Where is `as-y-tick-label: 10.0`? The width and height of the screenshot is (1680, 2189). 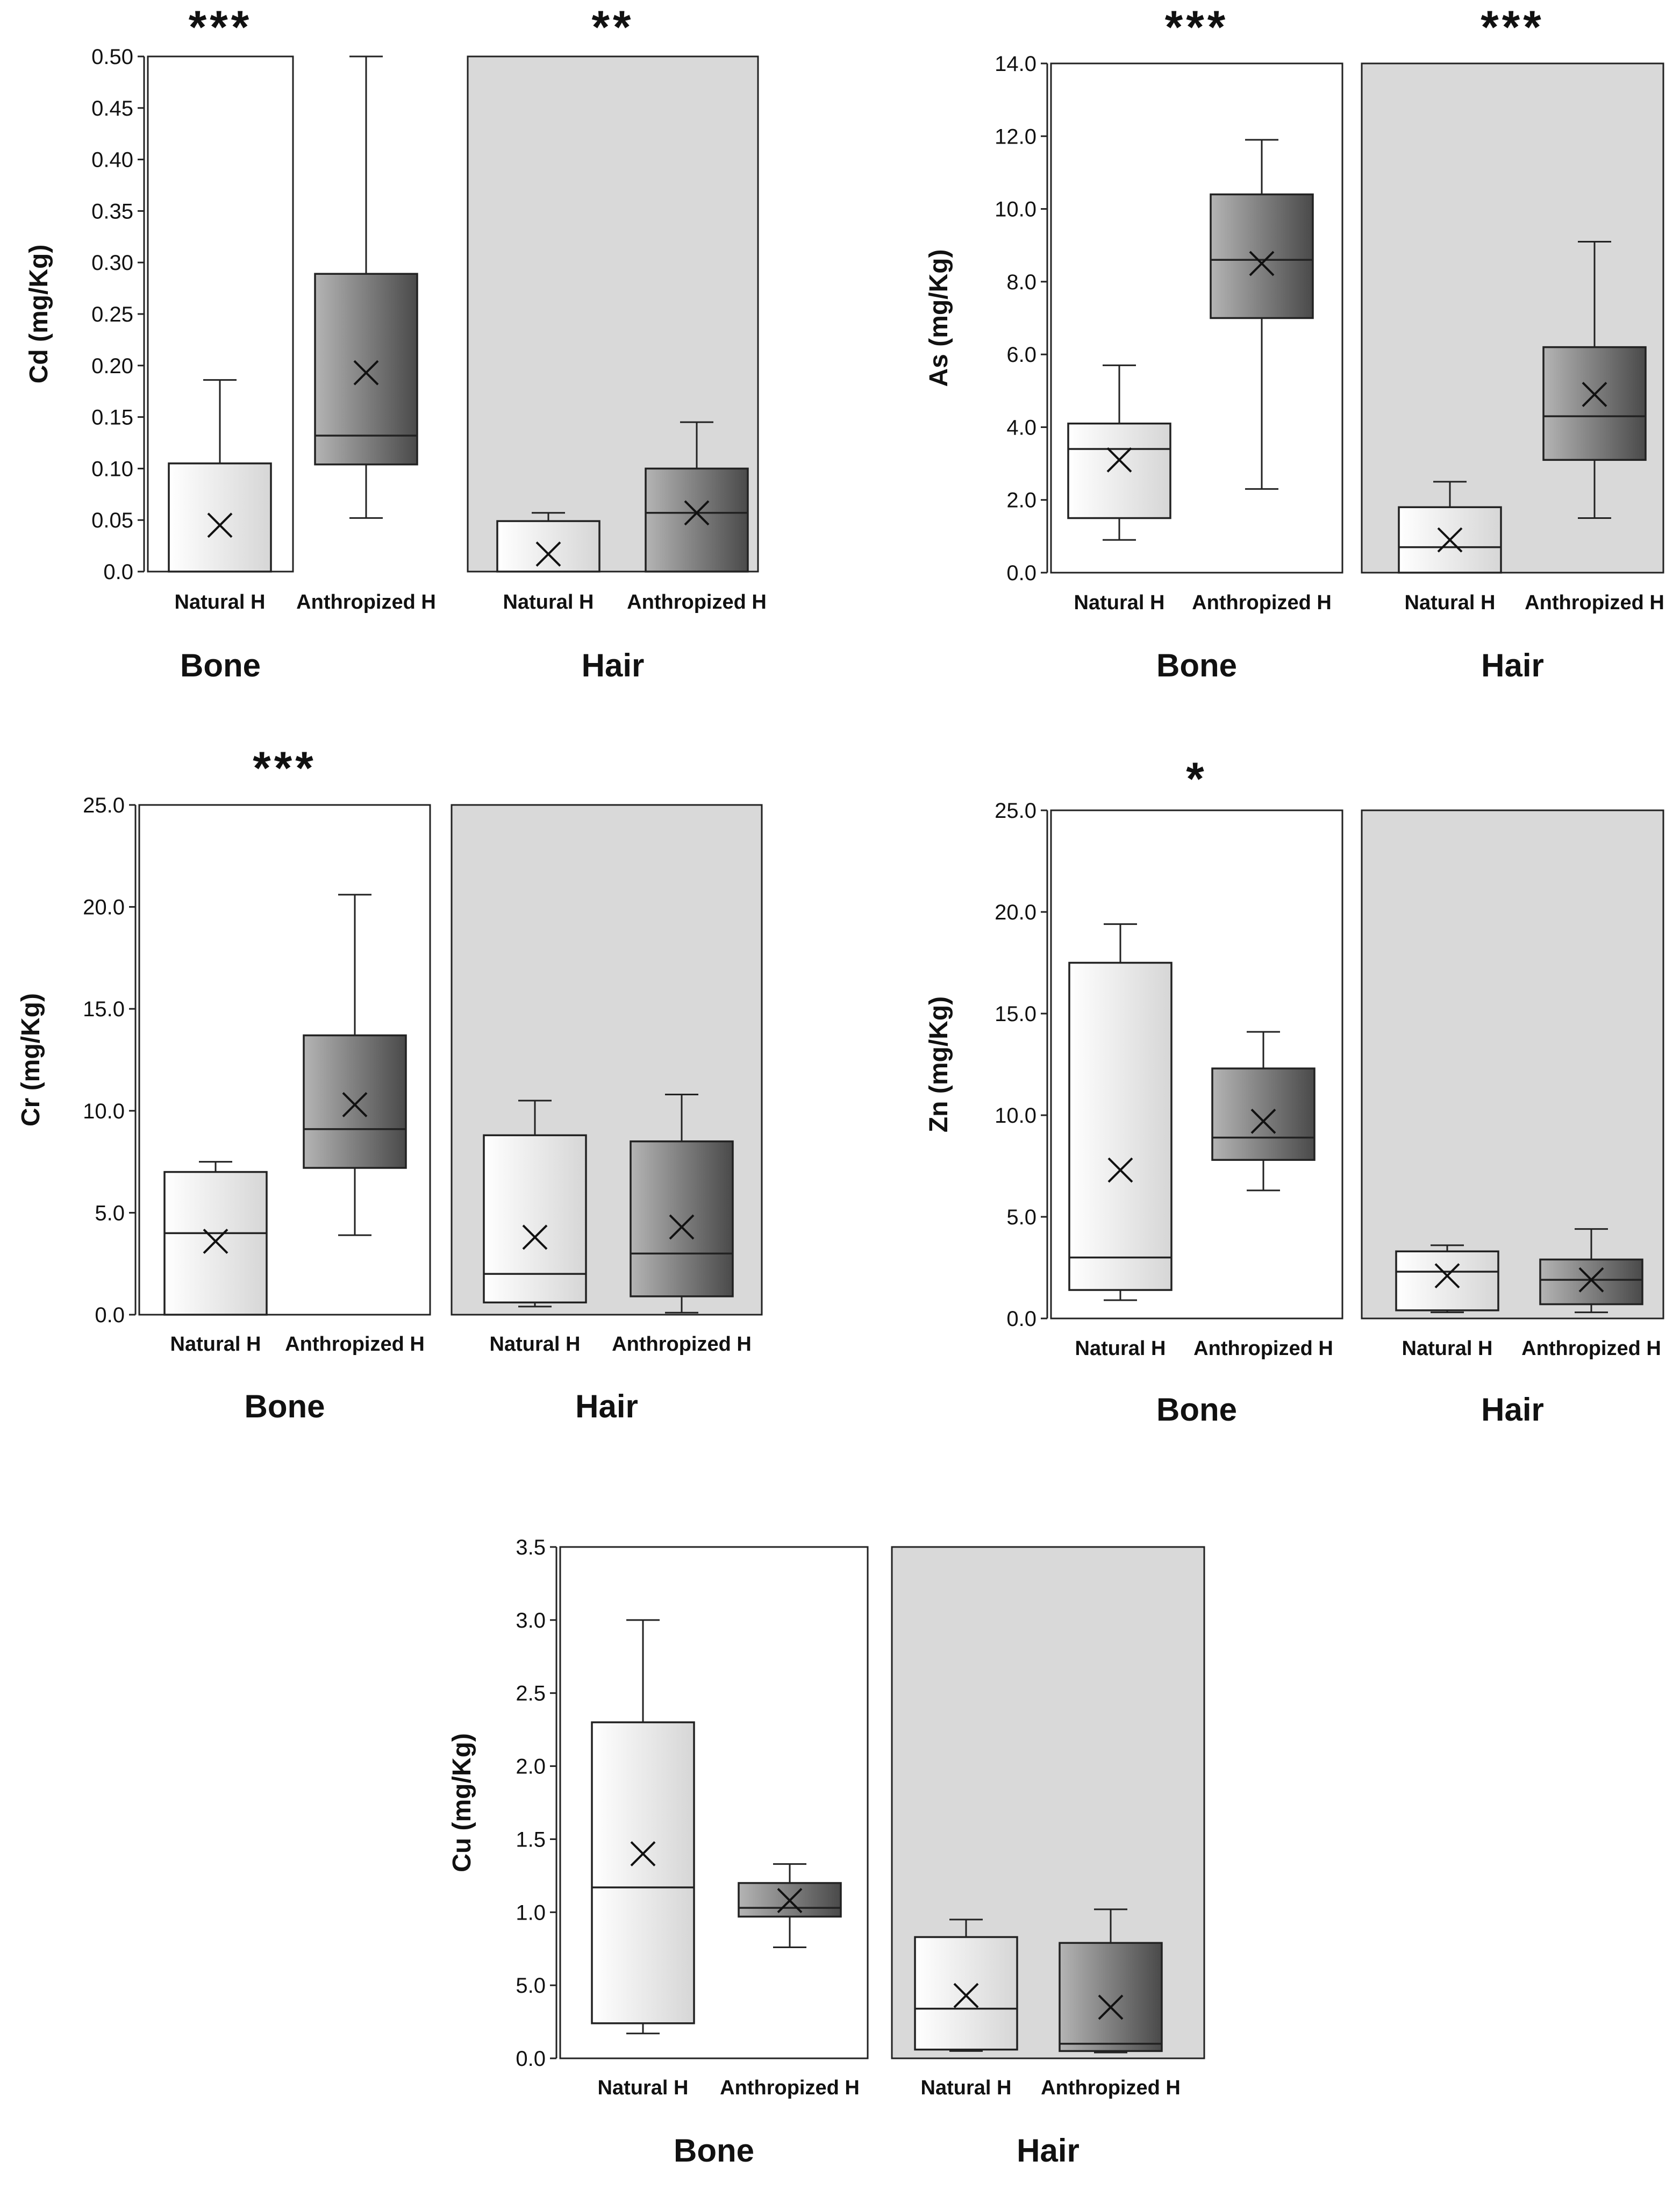
as-y-tick-label: 10.0 is located at coordinates (1015, 210).